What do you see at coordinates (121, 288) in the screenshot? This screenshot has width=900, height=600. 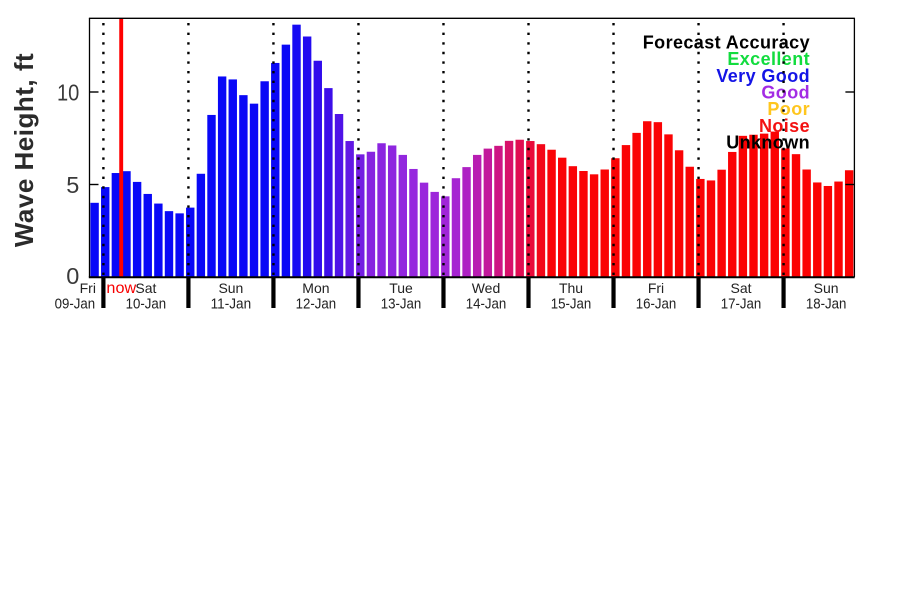 I see `svg-text: now` at bounding box center [121, 288].